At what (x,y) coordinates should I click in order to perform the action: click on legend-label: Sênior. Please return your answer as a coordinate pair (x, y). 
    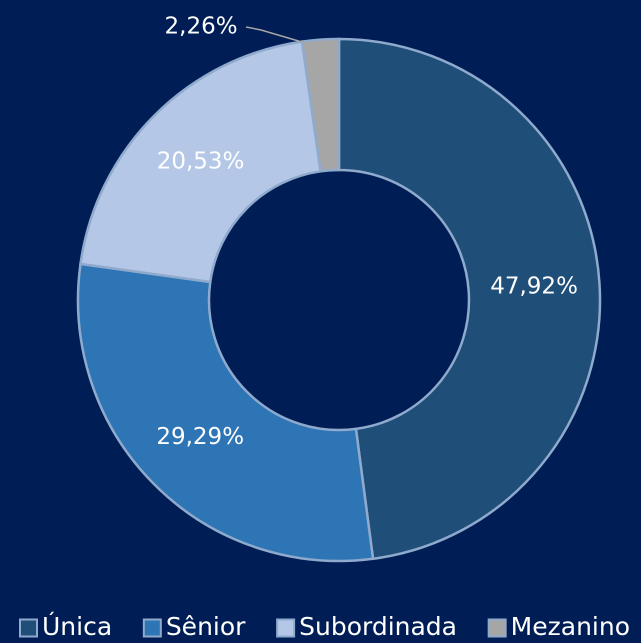
    Looking at the image, I should click on (206, 626).